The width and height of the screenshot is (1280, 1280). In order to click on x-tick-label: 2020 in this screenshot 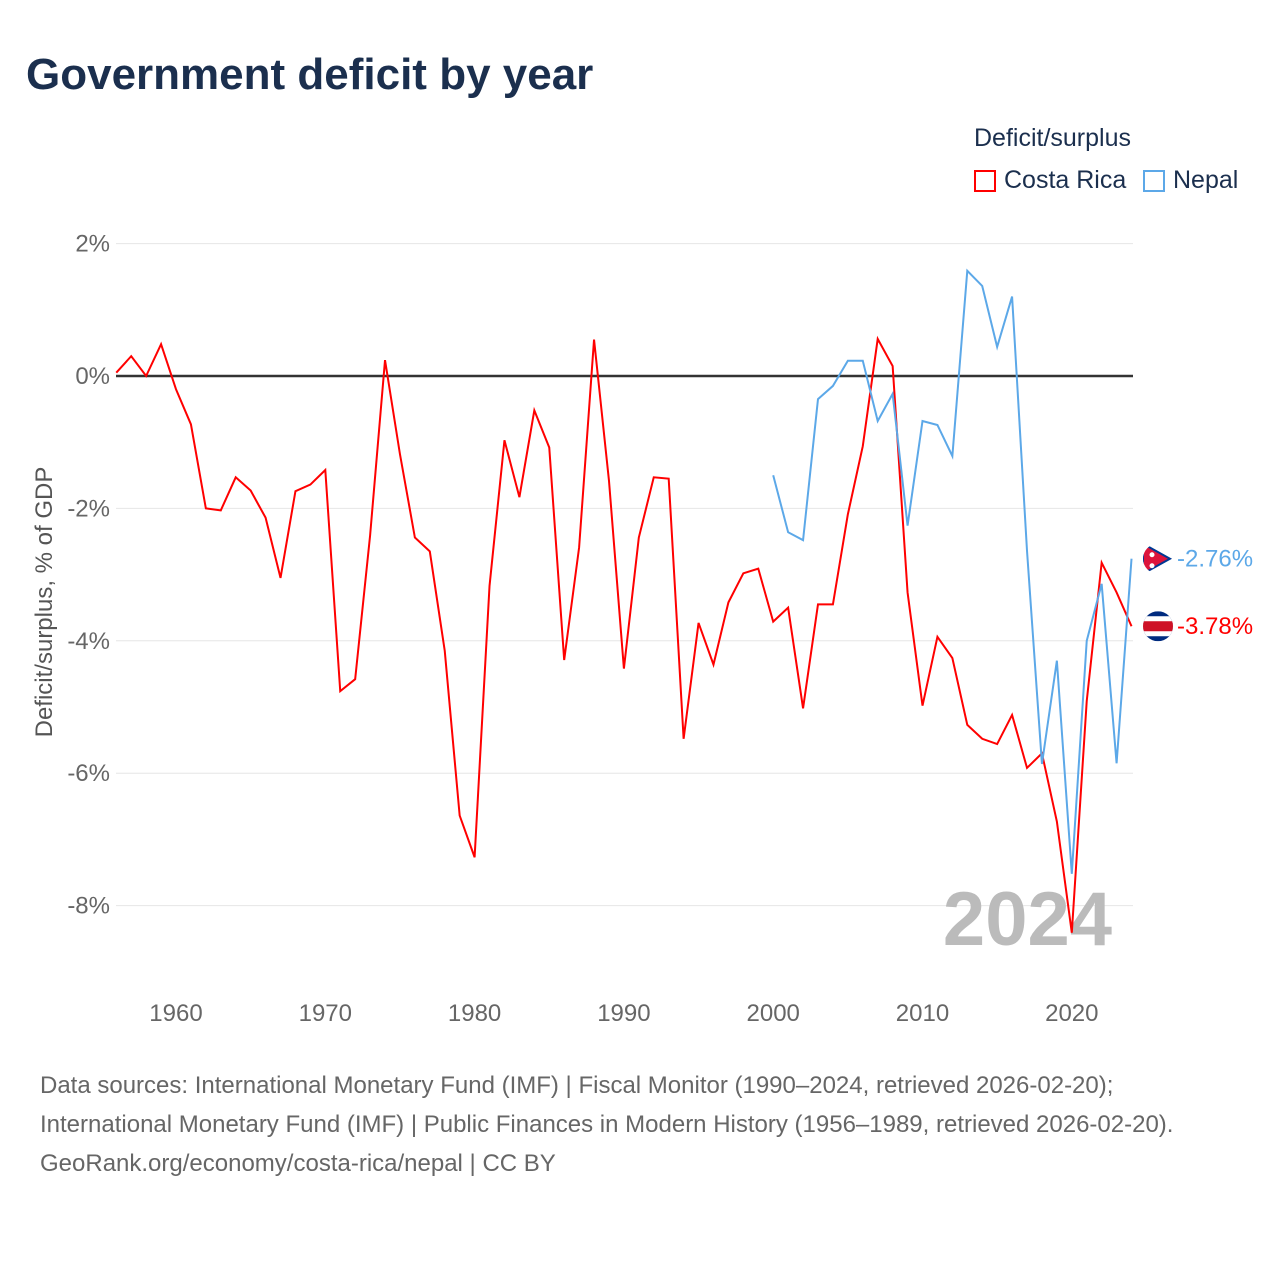, I will do `click(1071, 1013)`.